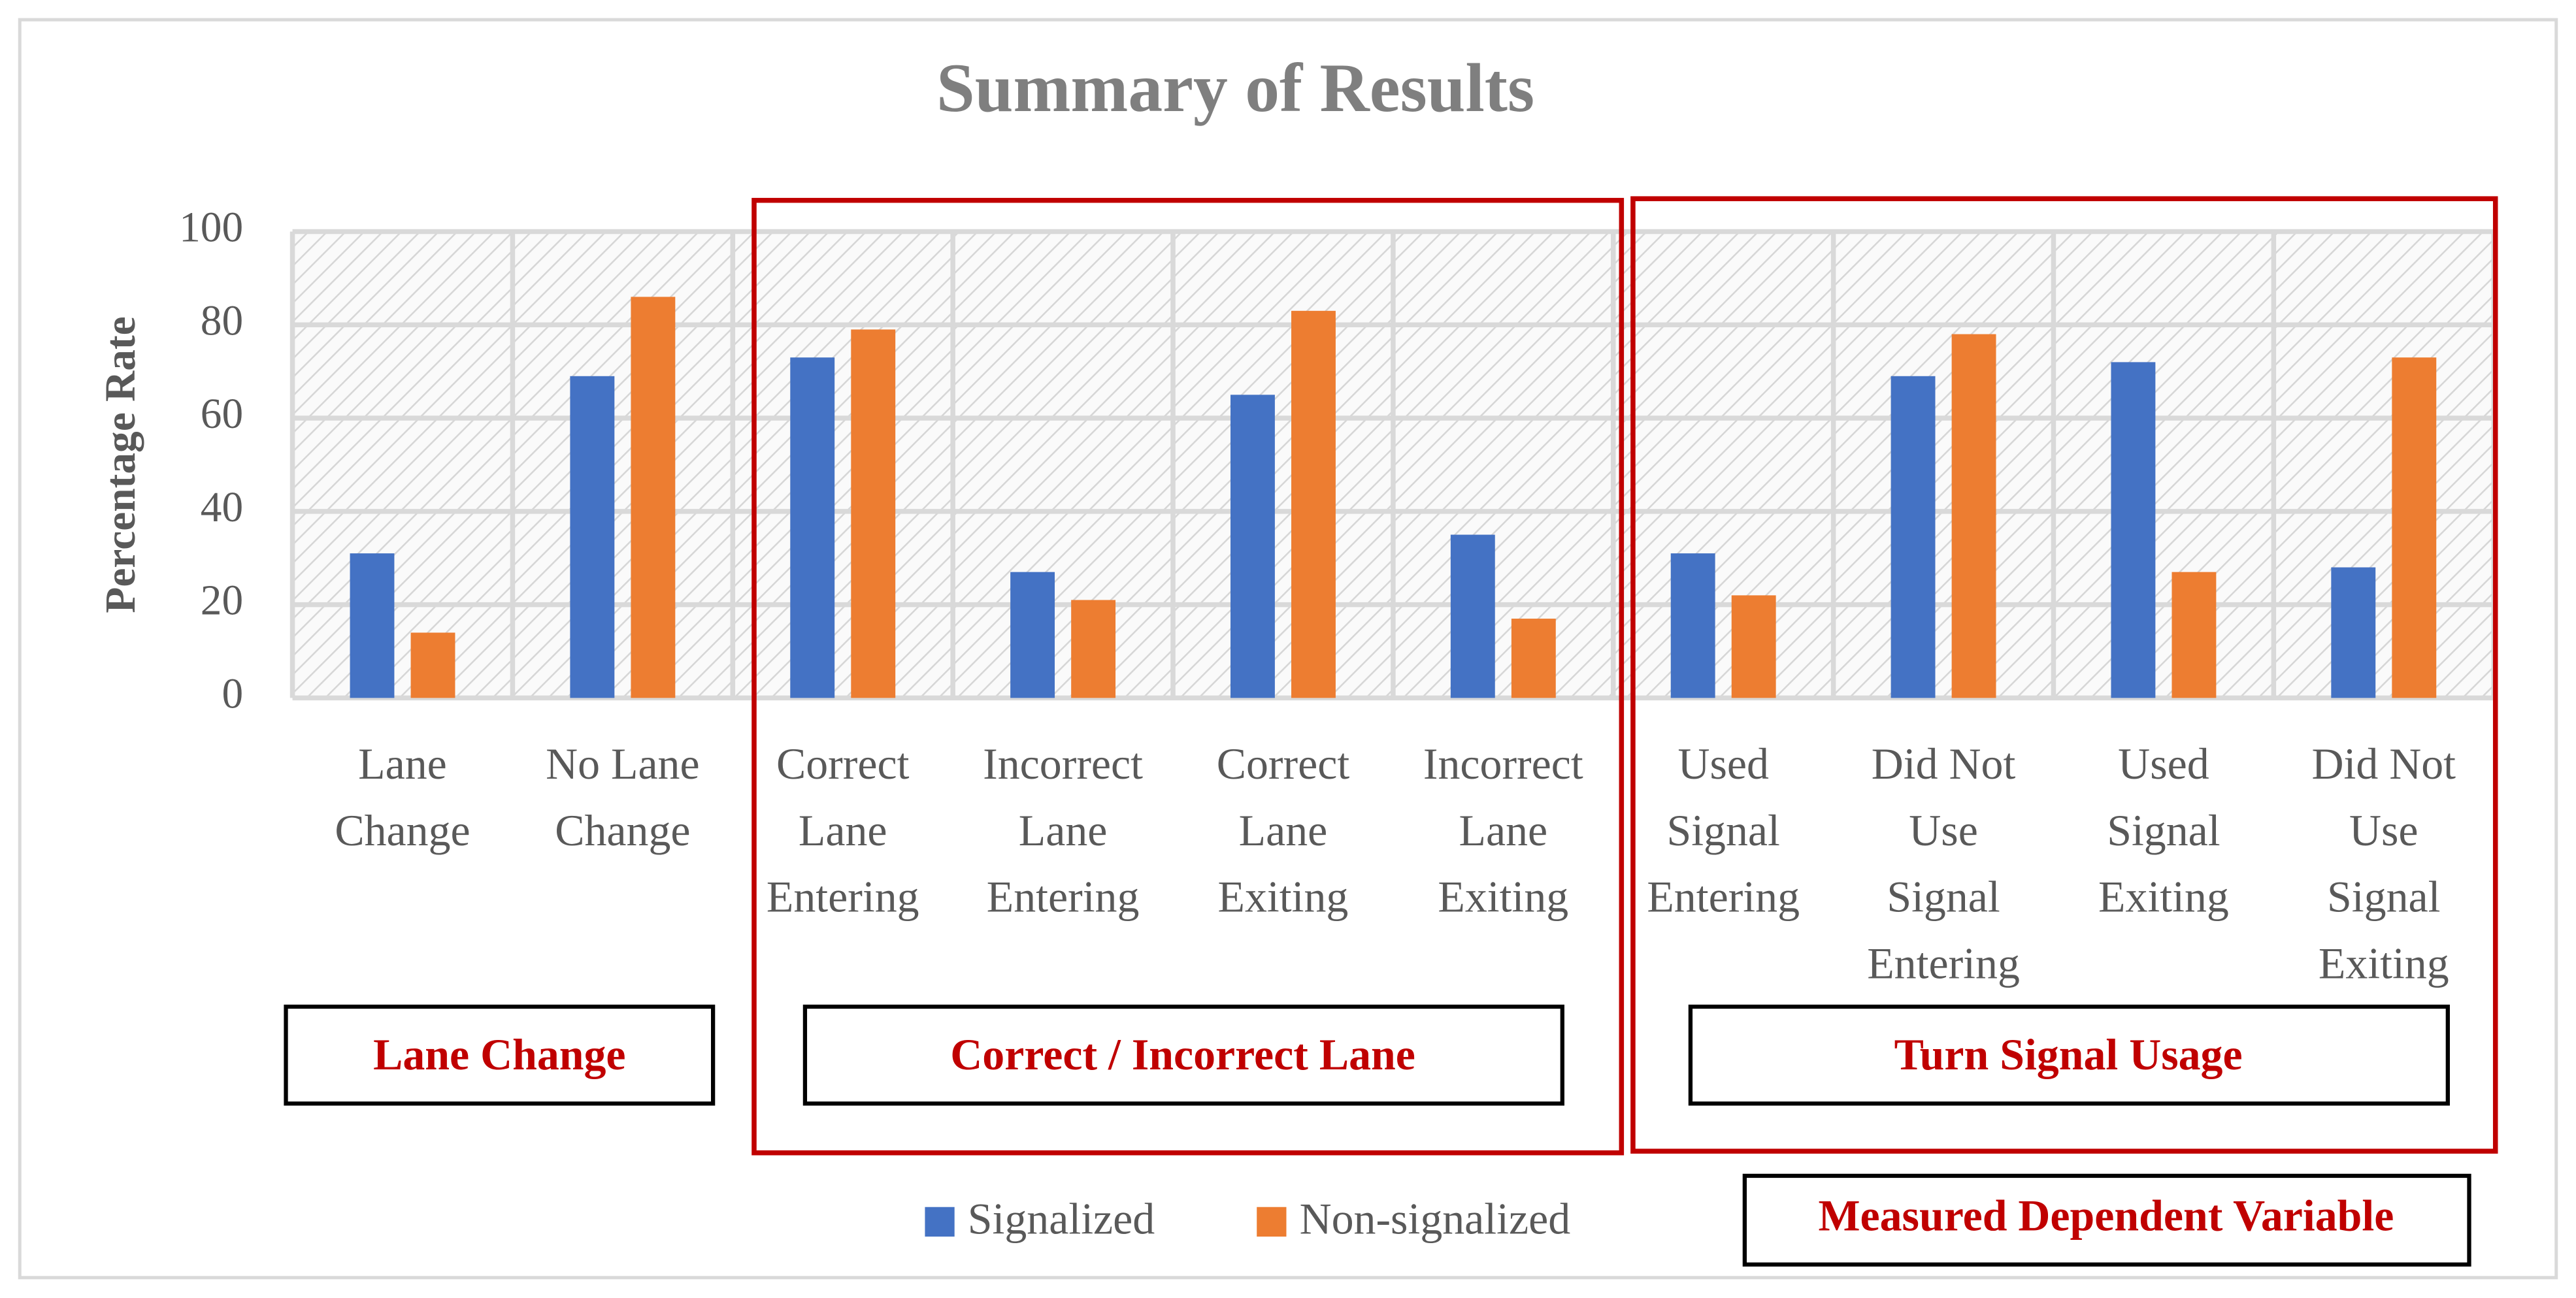  Describe the element at coordinates (222, 601) in the screenshot. I see `y-tick-label: 20` at that location.